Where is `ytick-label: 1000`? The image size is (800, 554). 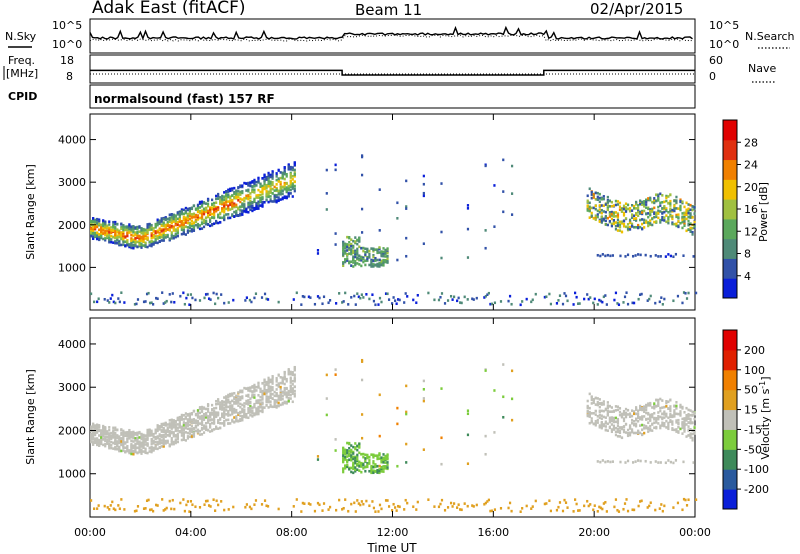 ytick-label: 1000 is located at coordinates (72, 474).